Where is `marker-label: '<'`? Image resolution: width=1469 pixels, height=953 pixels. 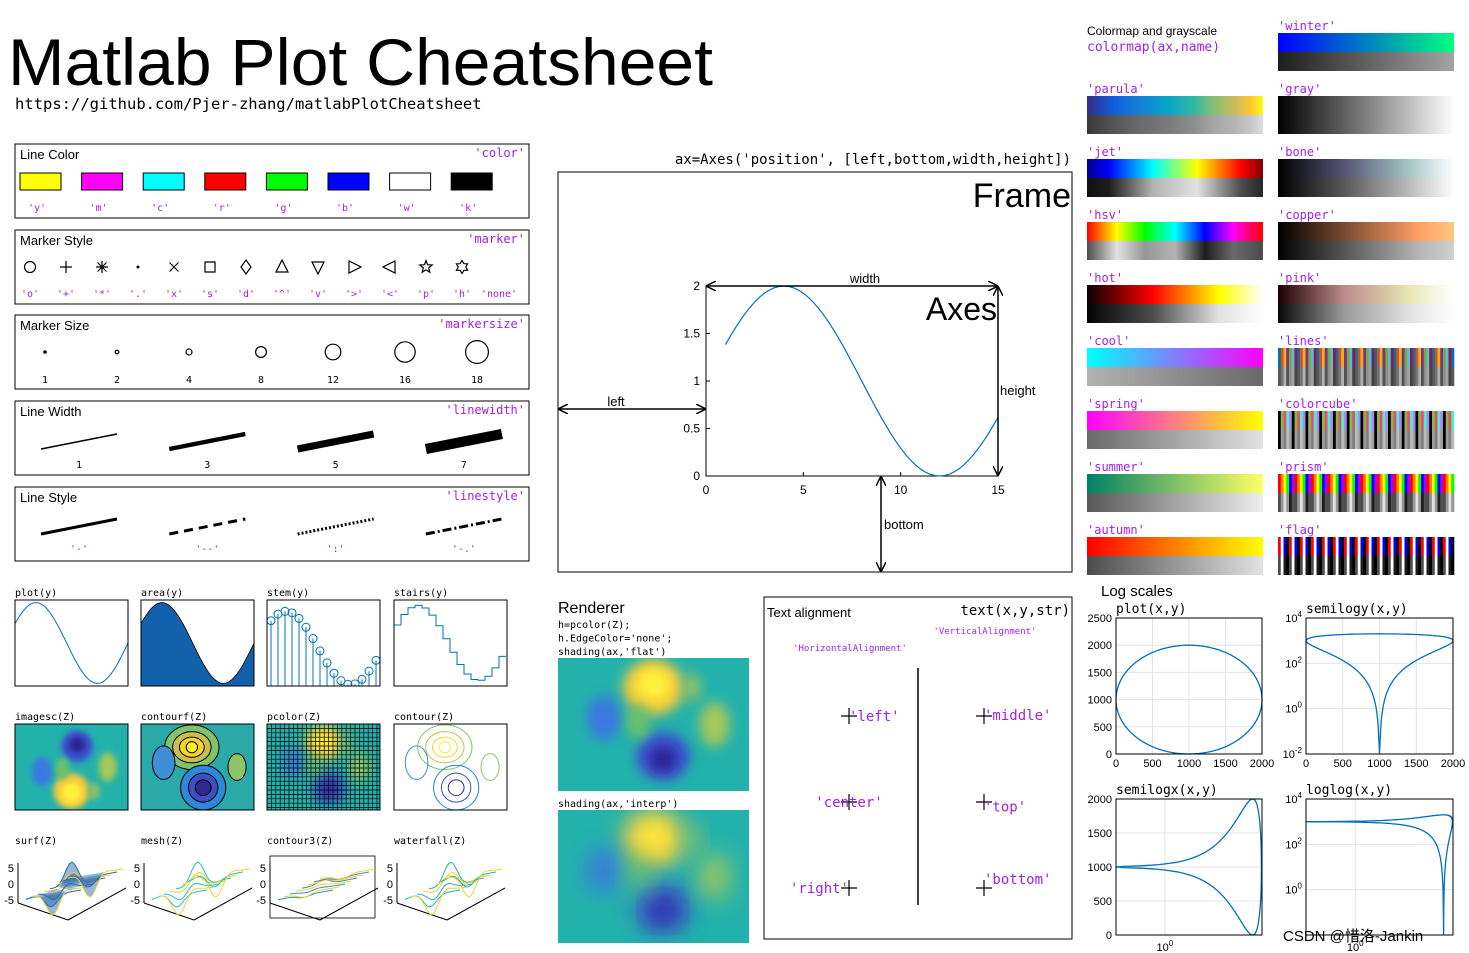 marker-label: '<' is located at coordinates (390, 294).